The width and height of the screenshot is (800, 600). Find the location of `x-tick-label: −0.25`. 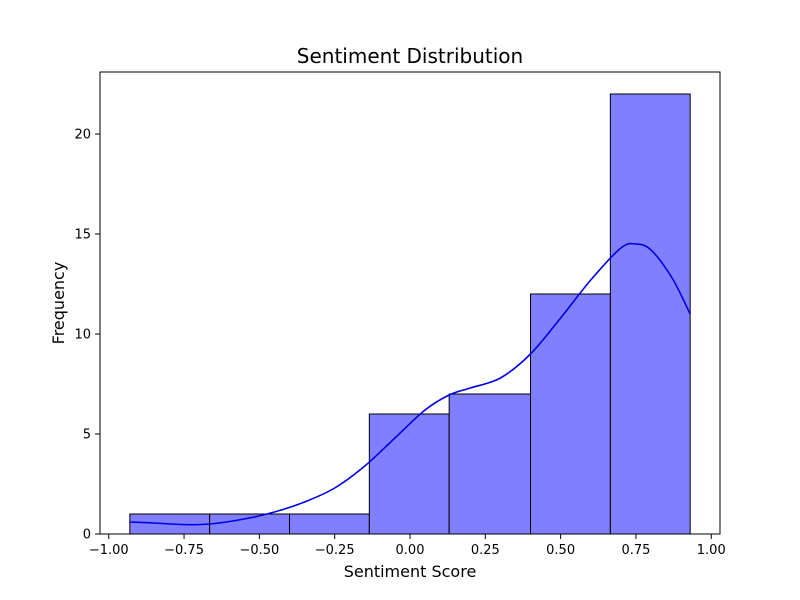

x-tick-label: −0.25 is located at coordinates (335, 550).